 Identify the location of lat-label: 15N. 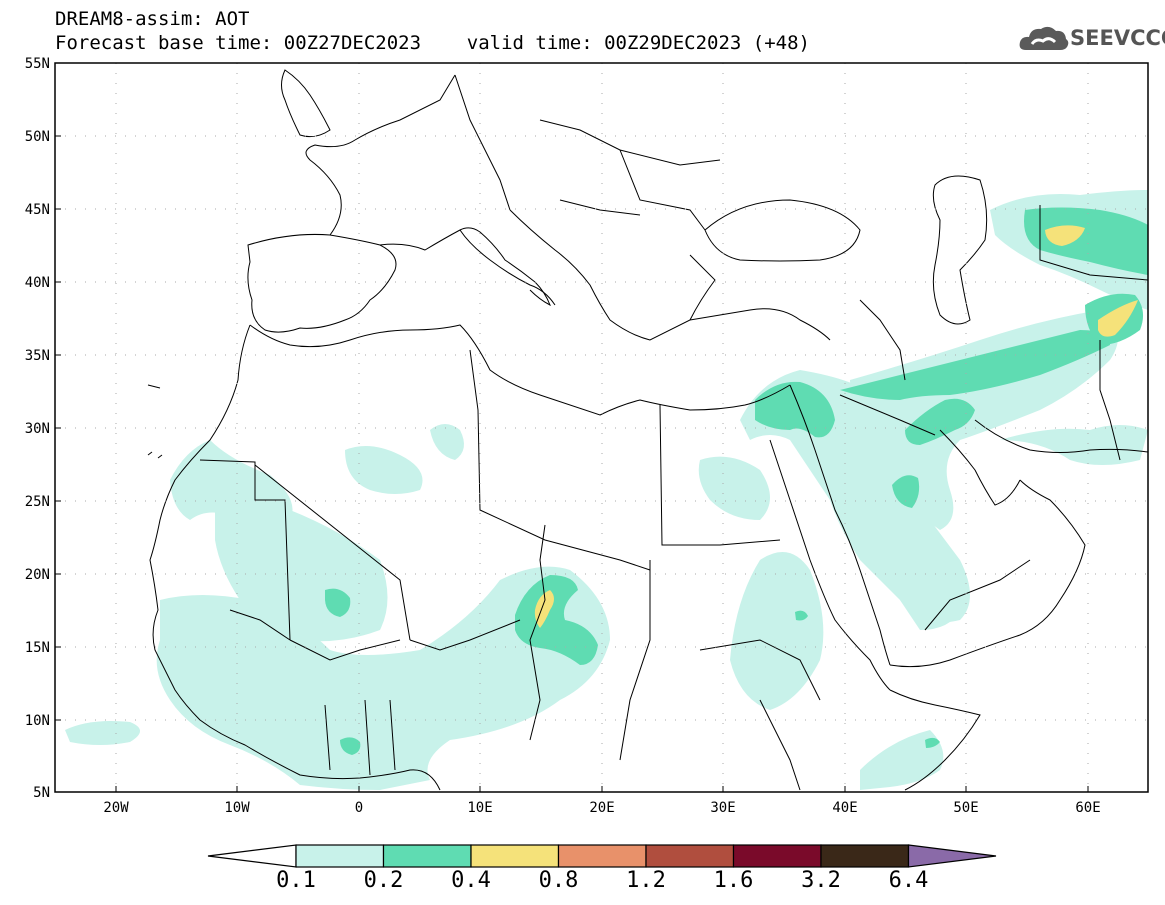
(37, 648).